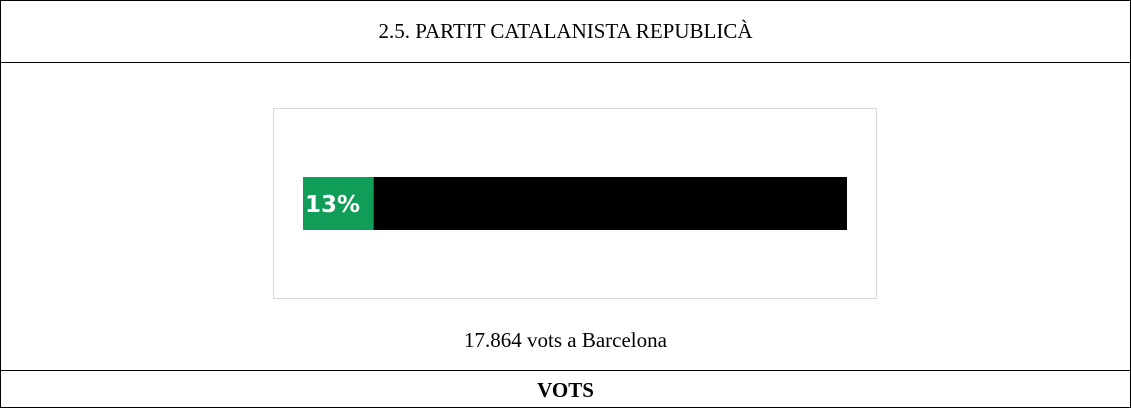 Image resolution: width=1131 pixels, height=408 pixels. I want to click on data-label: 13%, so click(332, 205).